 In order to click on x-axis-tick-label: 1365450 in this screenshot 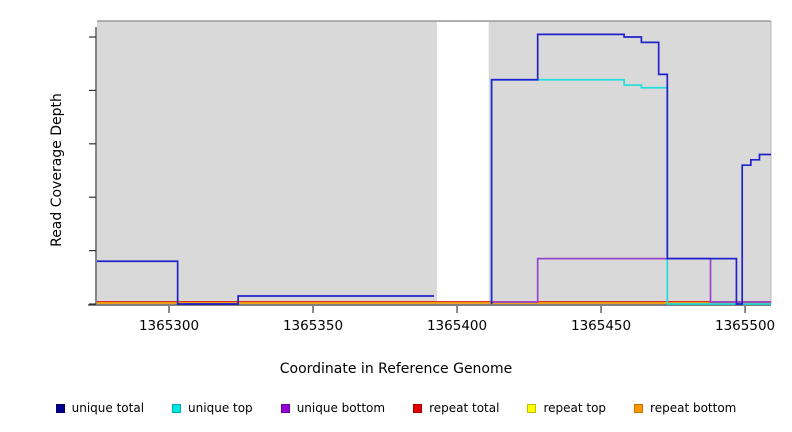, I will do `click(601, 326)`.